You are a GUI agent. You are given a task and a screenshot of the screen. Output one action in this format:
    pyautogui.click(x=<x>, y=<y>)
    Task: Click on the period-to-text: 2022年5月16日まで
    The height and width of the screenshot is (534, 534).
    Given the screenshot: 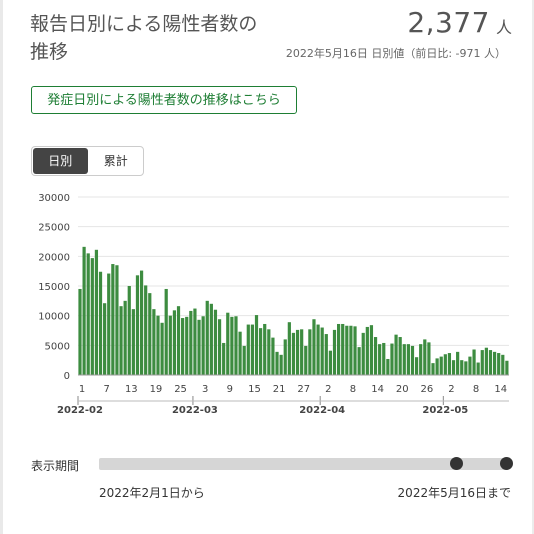 What is the action you would take?
    pyautogui.click(x=454, y=493)
    